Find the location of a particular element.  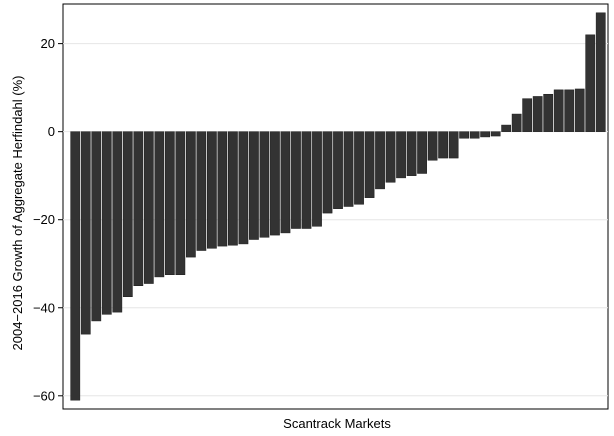

y-tick-label: 20 is located at coordinates (48, 43).